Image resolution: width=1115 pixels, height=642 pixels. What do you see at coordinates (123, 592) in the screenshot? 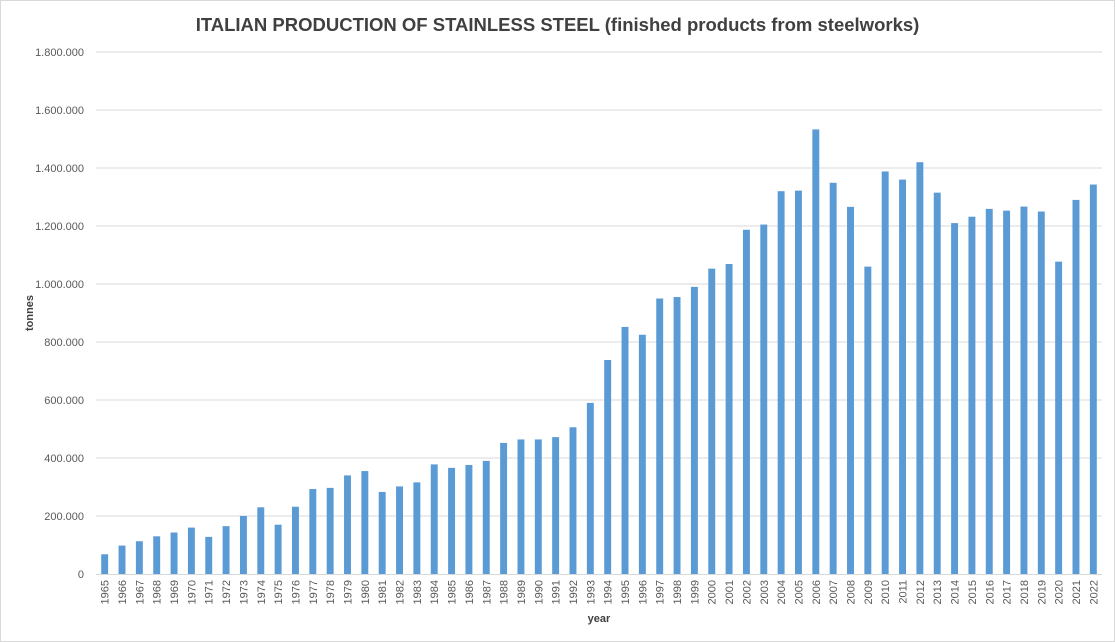
I see `x-tick-label: 1966` at bounding box center [123, 592].